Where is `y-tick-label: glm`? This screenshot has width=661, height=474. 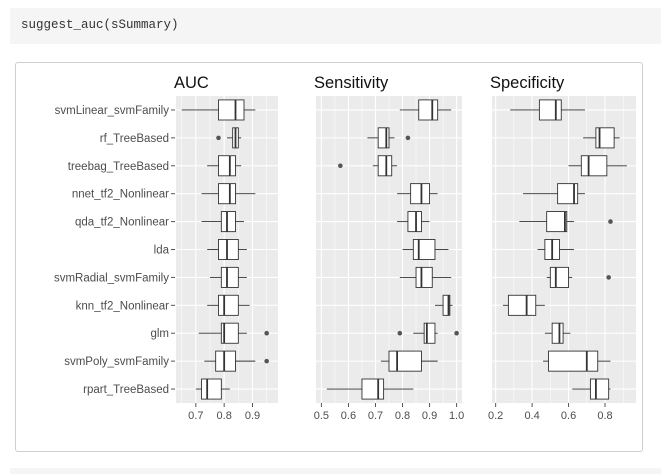
y-tick-label: glm is located at coordinates (159, 334).